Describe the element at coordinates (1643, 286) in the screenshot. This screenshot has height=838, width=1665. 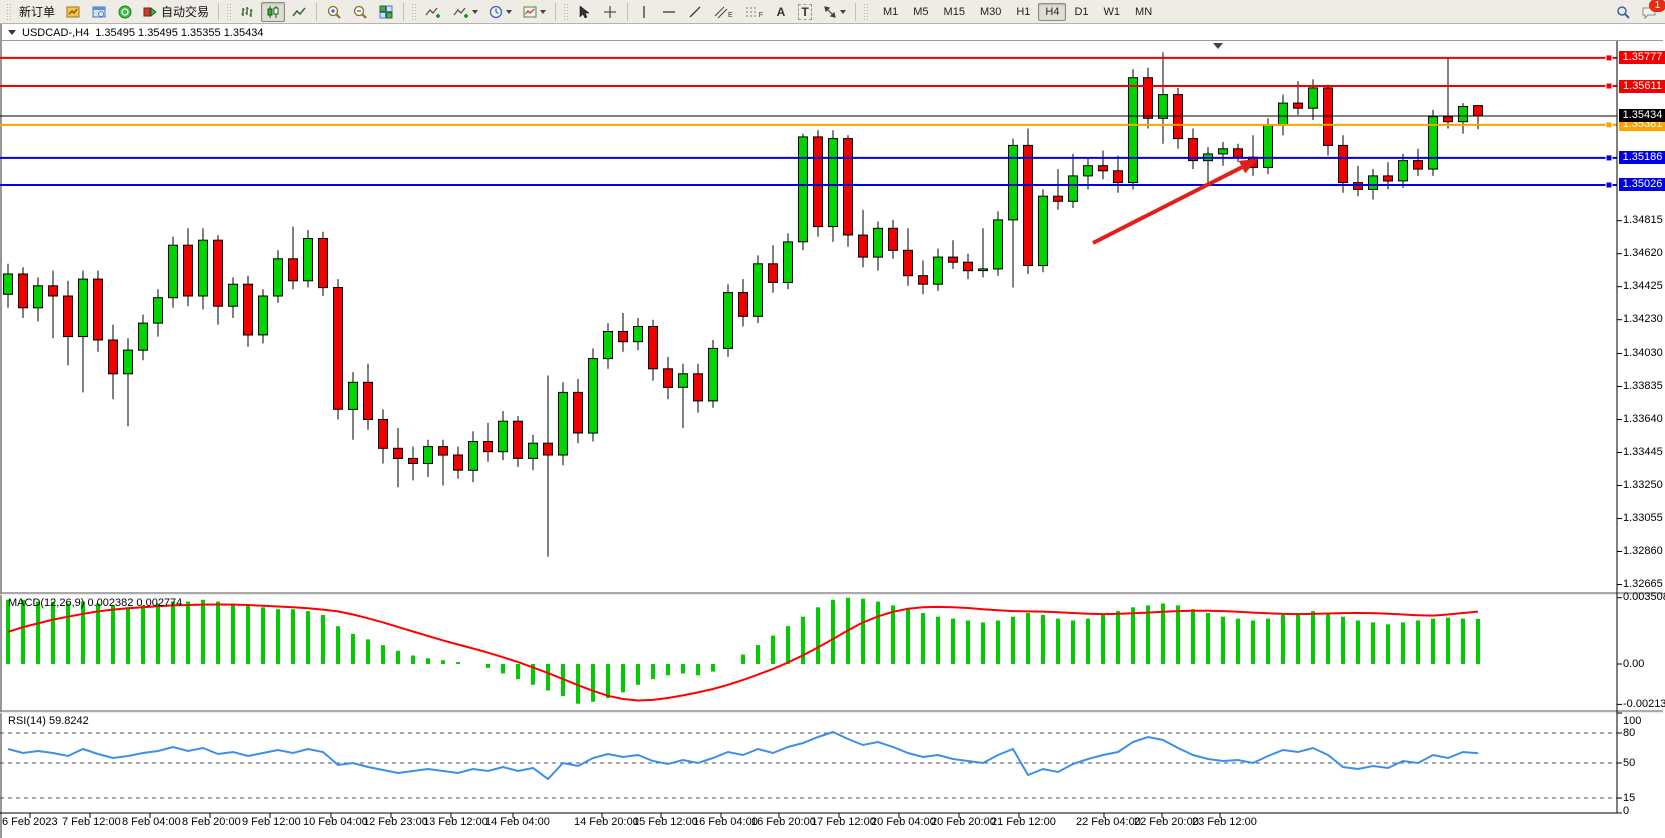
I see `price-axis-label: 1.34425` at that location.